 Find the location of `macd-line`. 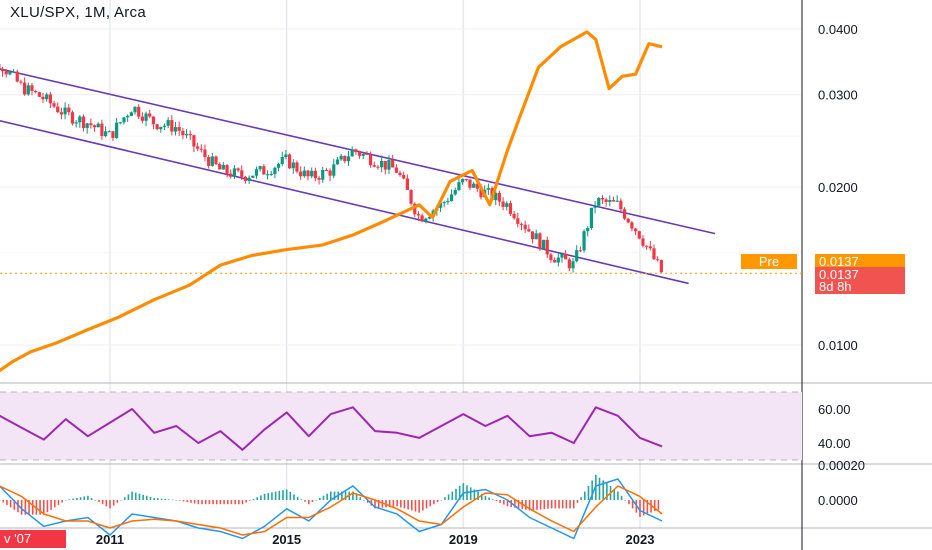

macd-line is located at coordinates (331, 509).